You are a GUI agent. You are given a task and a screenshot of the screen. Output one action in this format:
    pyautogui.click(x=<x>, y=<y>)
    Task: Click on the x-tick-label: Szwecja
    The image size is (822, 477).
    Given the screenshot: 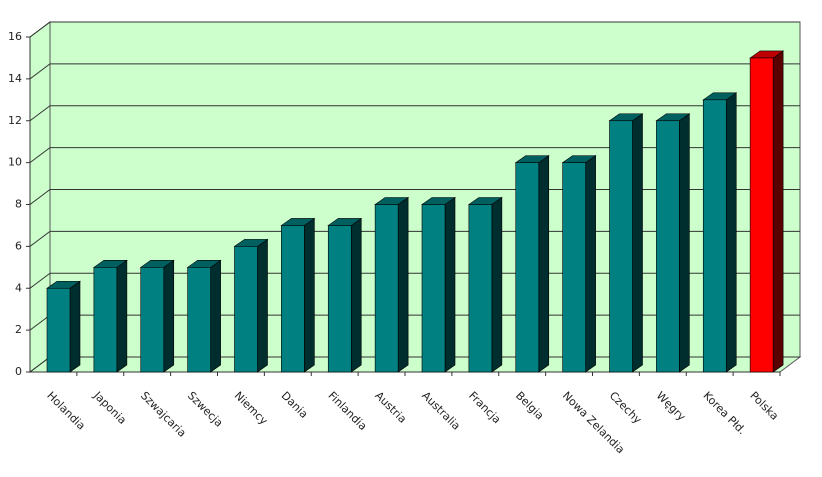 What is the action you would take?
    pyautogui.click(x=205, y=409)
    